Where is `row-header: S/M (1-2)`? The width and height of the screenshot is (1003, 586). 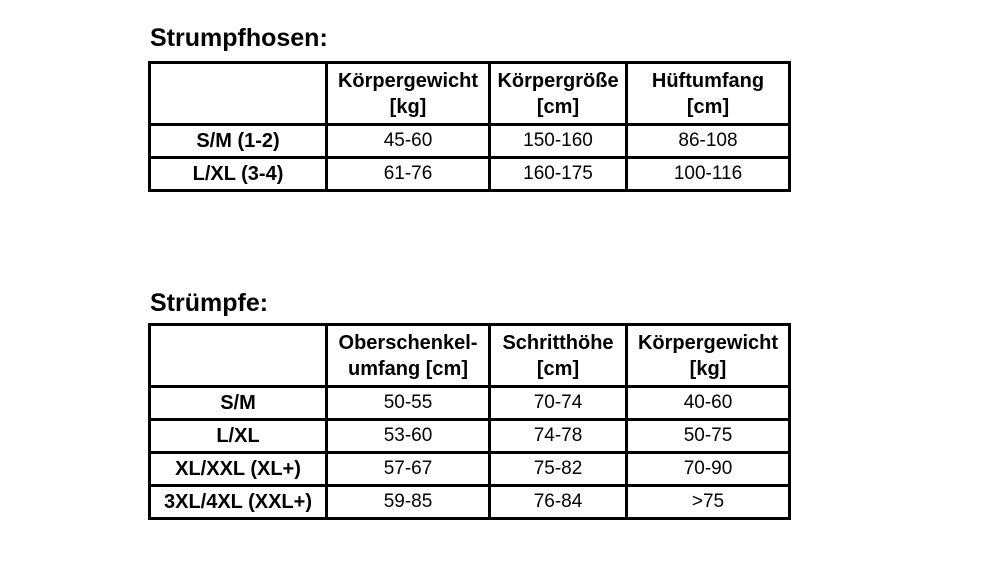
row-header: S/M (1-2) is located at coordinates (238, 141).